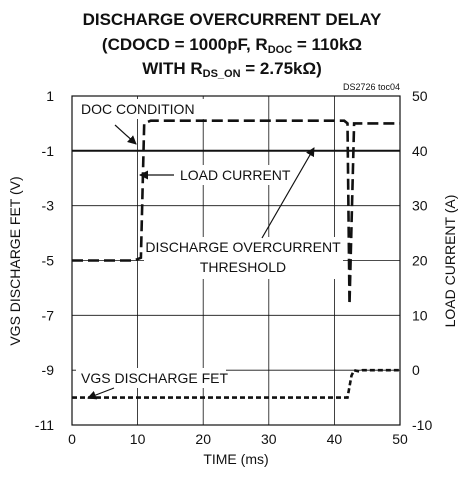  What do you see at coordinates (235, 459) in the screenshot?
I see `x-axis-label: TIME (ms)` at bounding box center [235, 459].